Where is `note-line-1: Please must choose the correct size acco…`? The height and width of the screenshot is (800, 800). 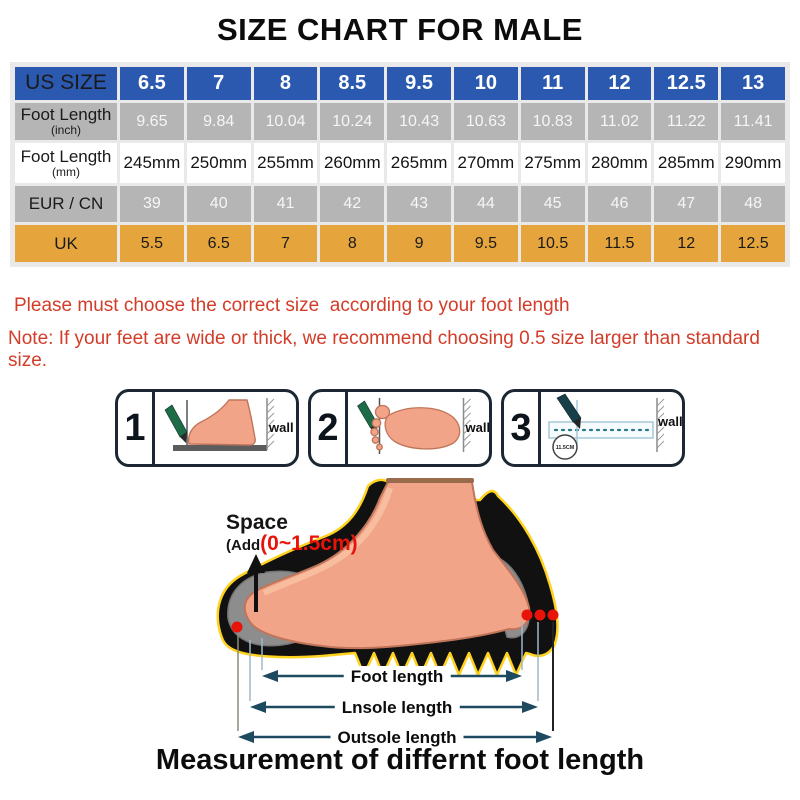
note-line-1: Please must choose the correct size acco… is located at coordinates (292, 305).